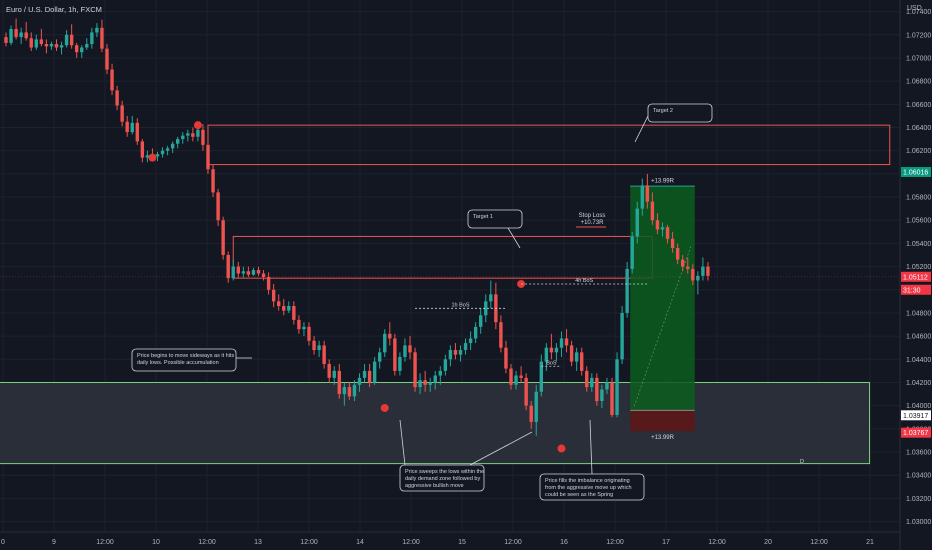  What do you see at coordinates (402, 442) in the screenshot?
I see `sweep-callout-pointer` at bounding box center [402, 442].